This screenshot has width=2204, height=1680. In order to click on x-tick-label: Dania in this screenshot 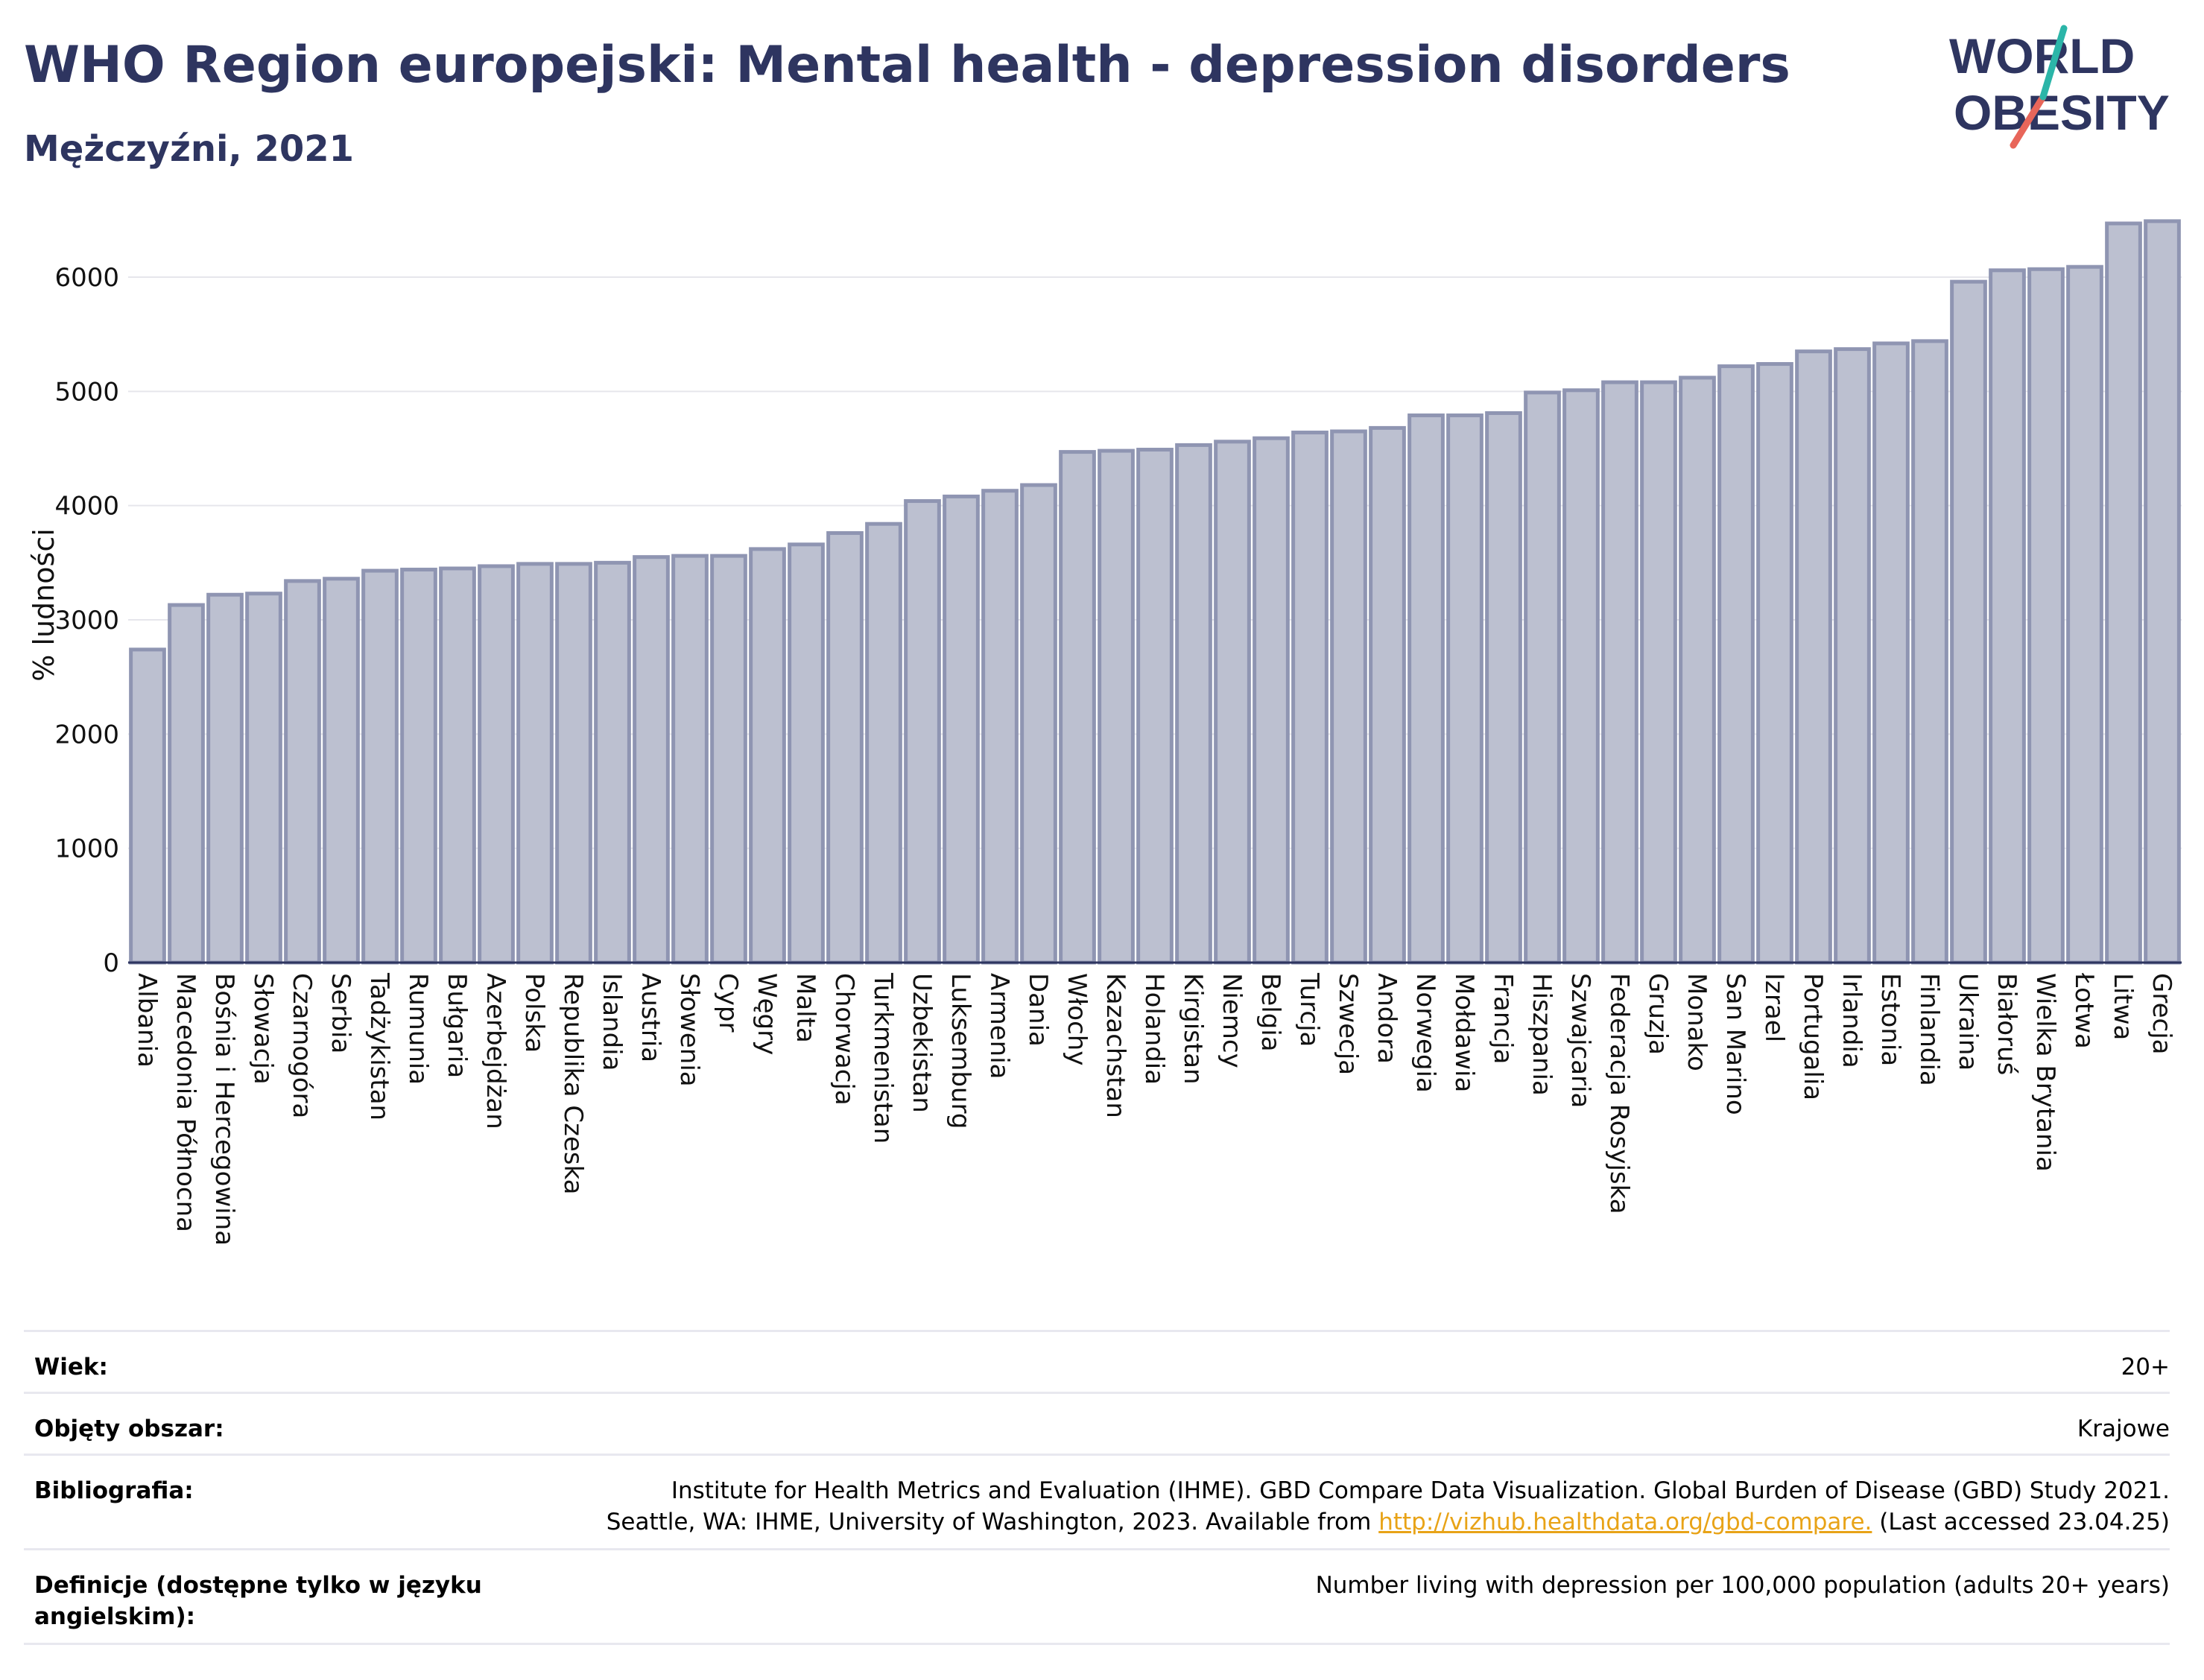, I will do `click(1038, 1010)`.